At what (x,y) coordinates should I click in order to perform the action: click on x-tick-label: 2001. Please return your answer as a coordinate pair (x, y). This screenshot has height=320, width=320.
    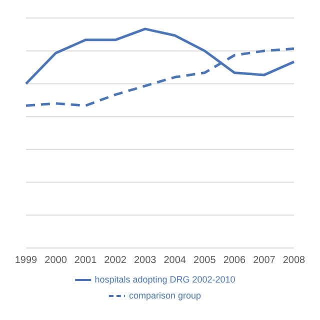
    Looking at the image, I should click on (86, 260).